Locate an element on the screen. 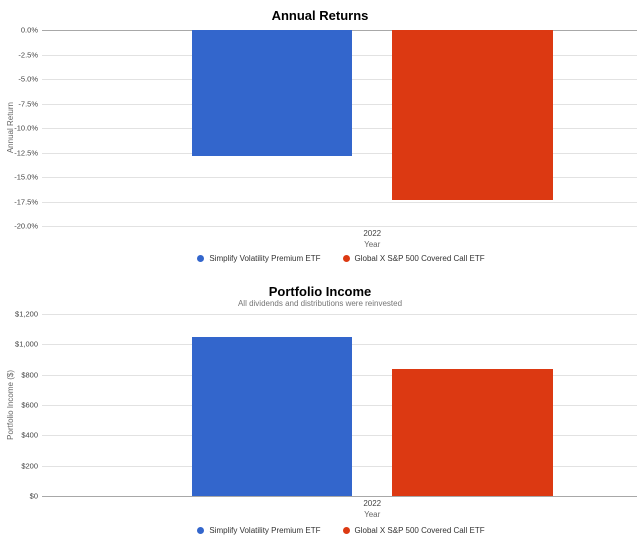 This screenshot has width=640, height=548. y-tick-label: -15.0% is located at coordinates (26, 177).